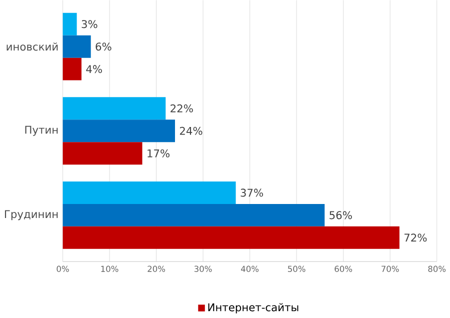 The image size is (450, 318). Describe the element at coordinates (343, 269) in the screenshot. I see `x-tick-label: 60%` at that location.